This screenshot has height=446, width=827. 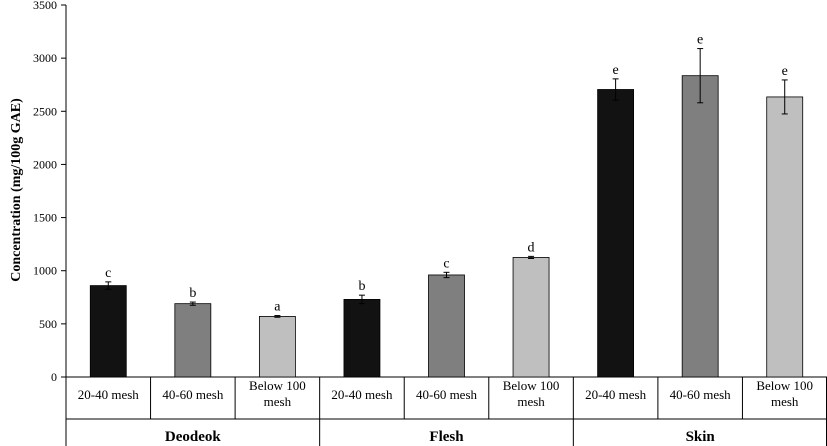 I want to click on y-tick-label: 1000, so click(x=45, y=271).